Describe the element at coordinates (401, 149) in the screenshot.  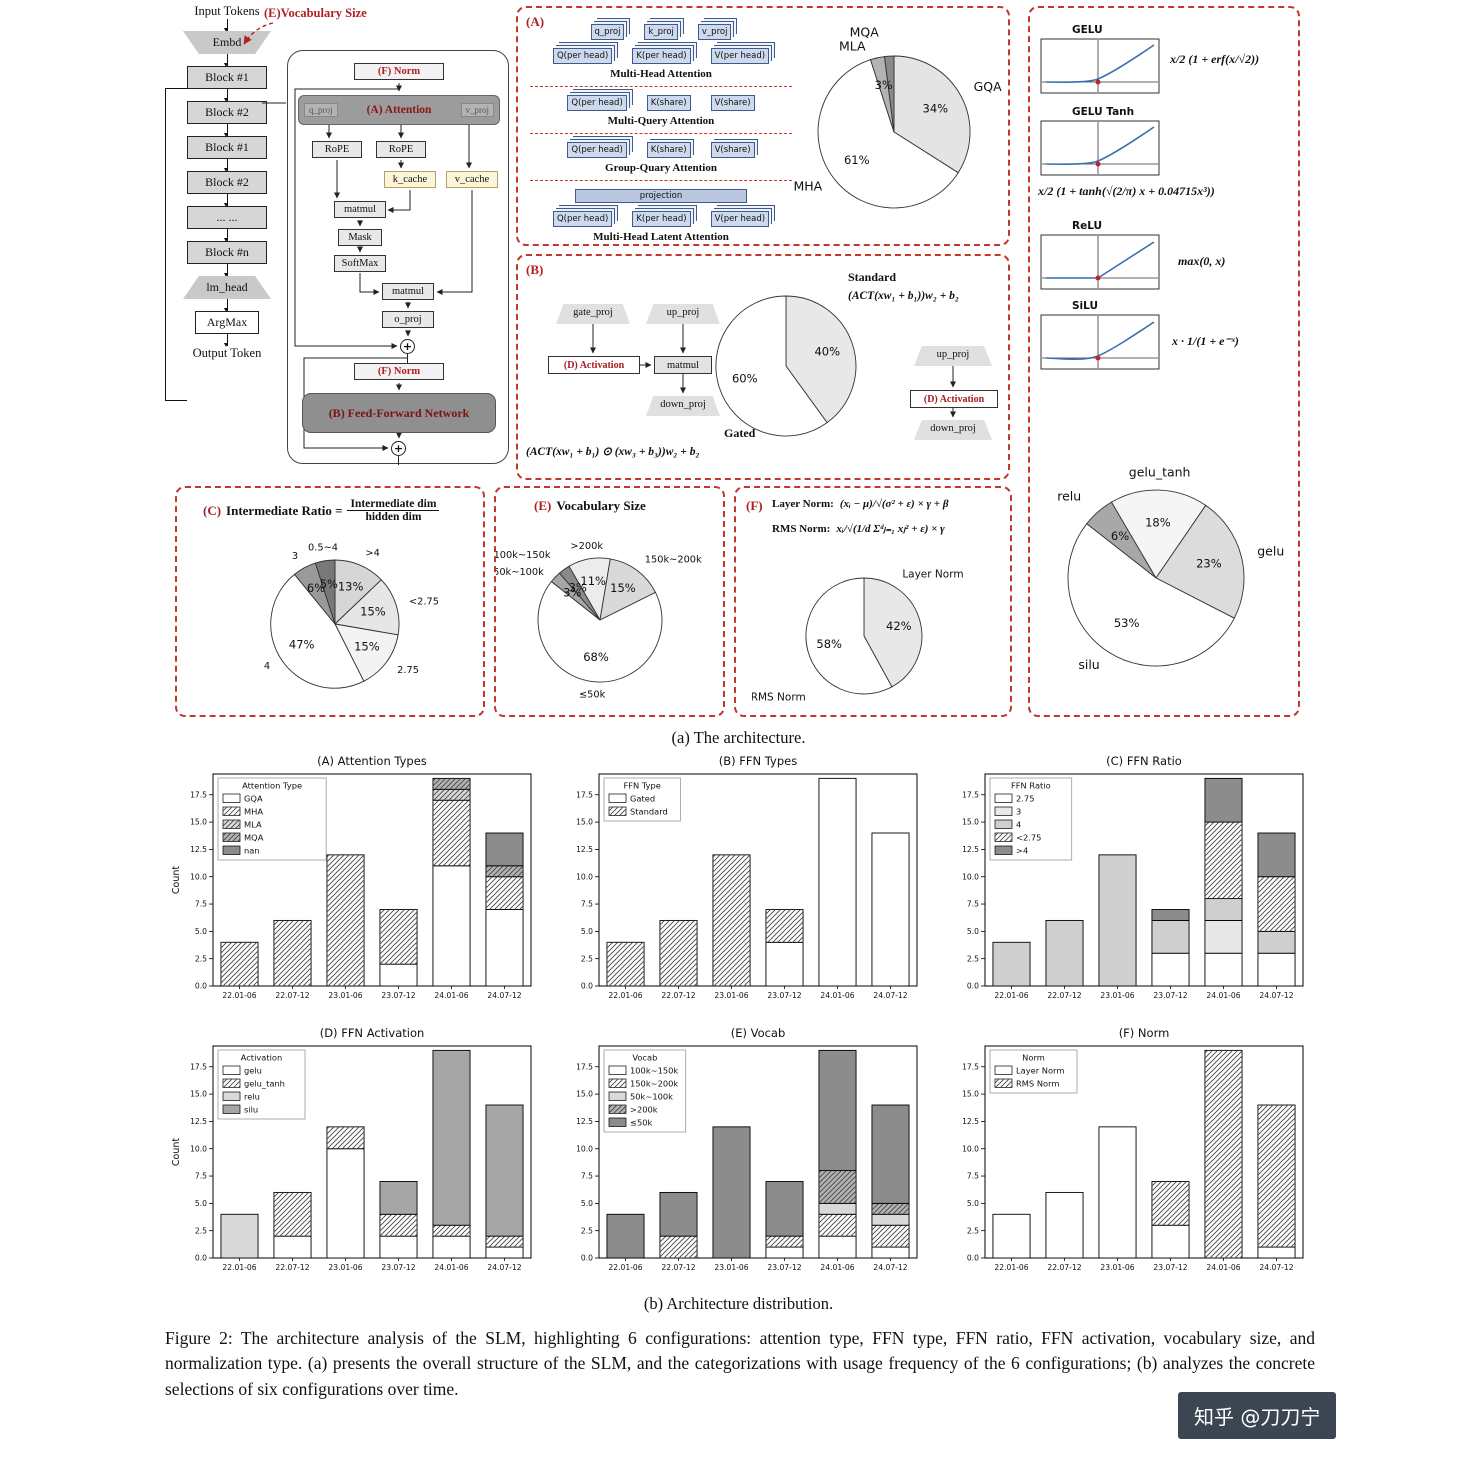
I see `rope-right: RoPE` at that location.